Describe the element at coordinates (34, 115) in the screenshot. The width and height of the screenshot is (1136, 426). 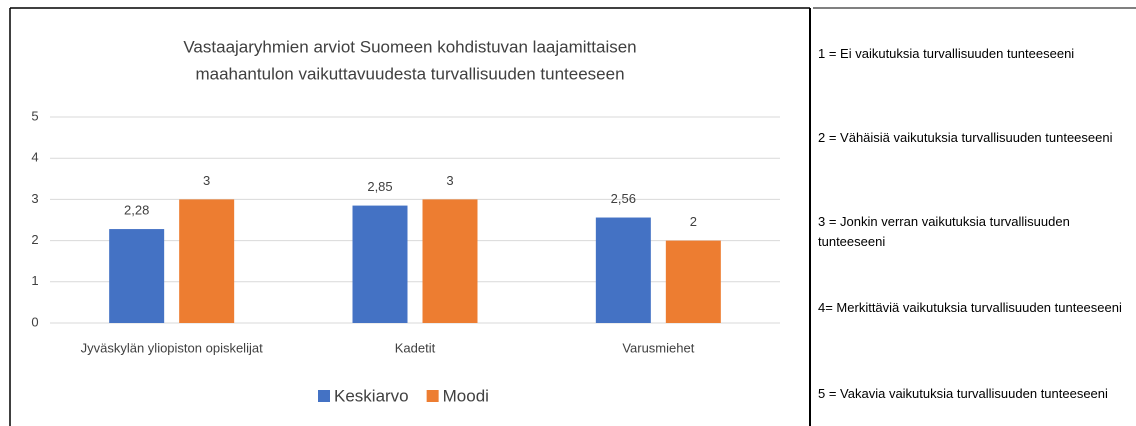
I see `y-tick-label: 5` at that location.